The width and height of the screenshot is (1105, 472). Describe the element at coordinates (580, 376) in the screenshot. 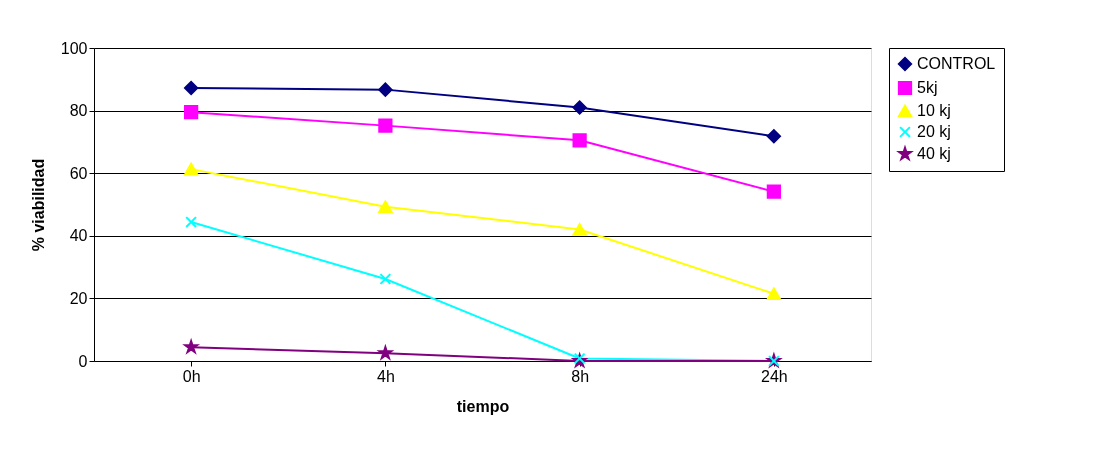

I see `x-tick-label: 8h` at that location.